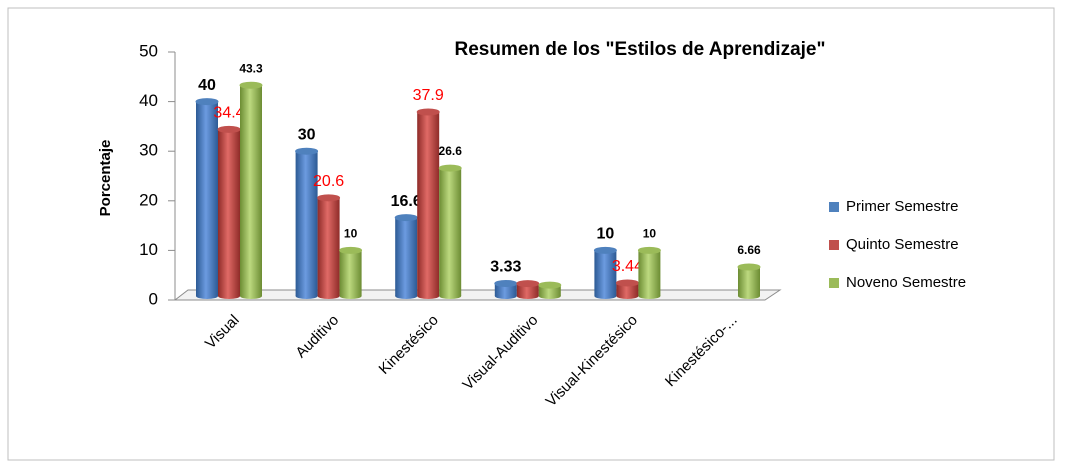 The image size is (1065, 469). What do you see at coordinates (153, 298) in the screenshot?
I see `y-tick-label: 0` at bounding box center [153, 298].